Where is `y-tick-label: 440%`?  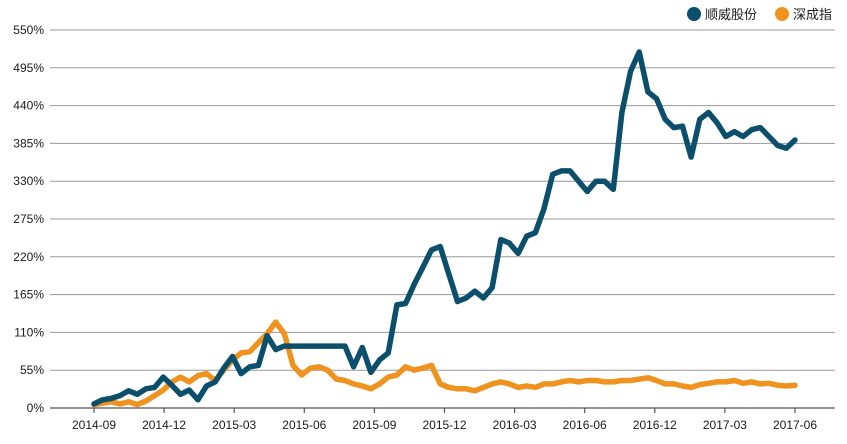 y-tick-label: 440% is located at coordinates (28, 106).